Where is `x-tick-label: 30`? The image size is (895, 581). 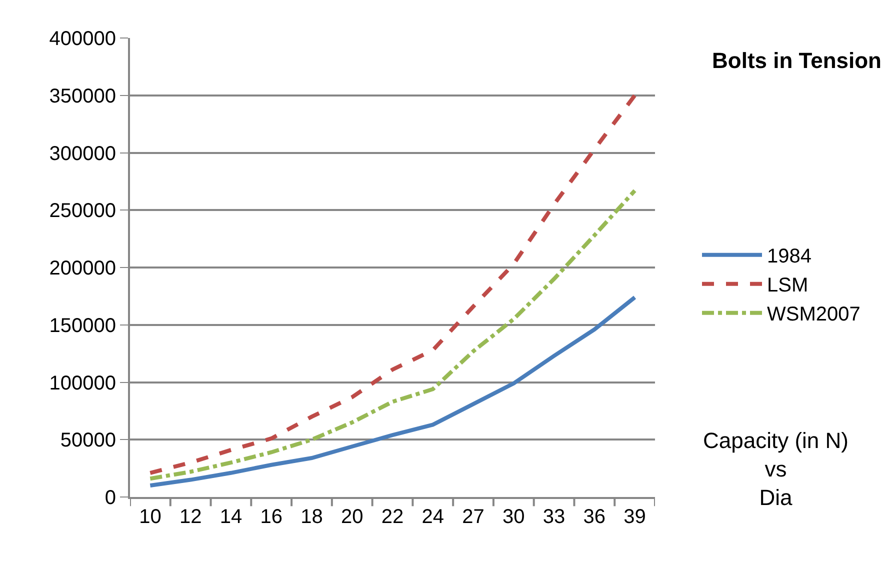 x-tick-label: 30 is located at coordinates (513, 517).